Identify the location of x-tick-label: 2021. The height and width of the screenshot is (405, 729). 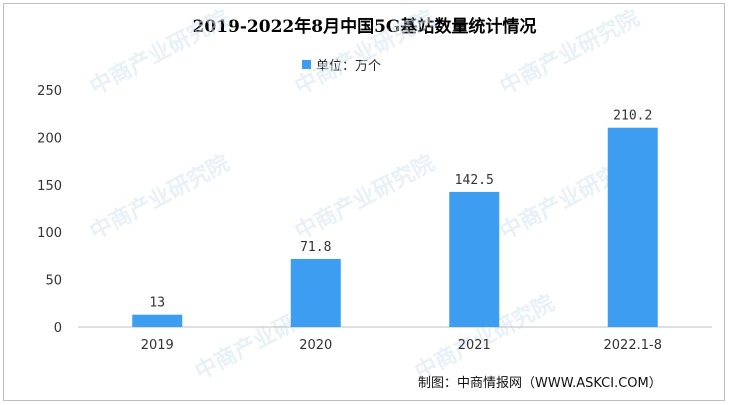
(474, 345).